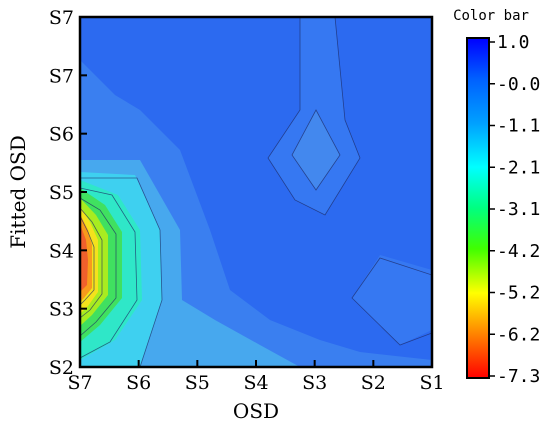 The height and width of the screenshot is (428, 550). I want to click on y-tick-label: S5, so click(61, 193).